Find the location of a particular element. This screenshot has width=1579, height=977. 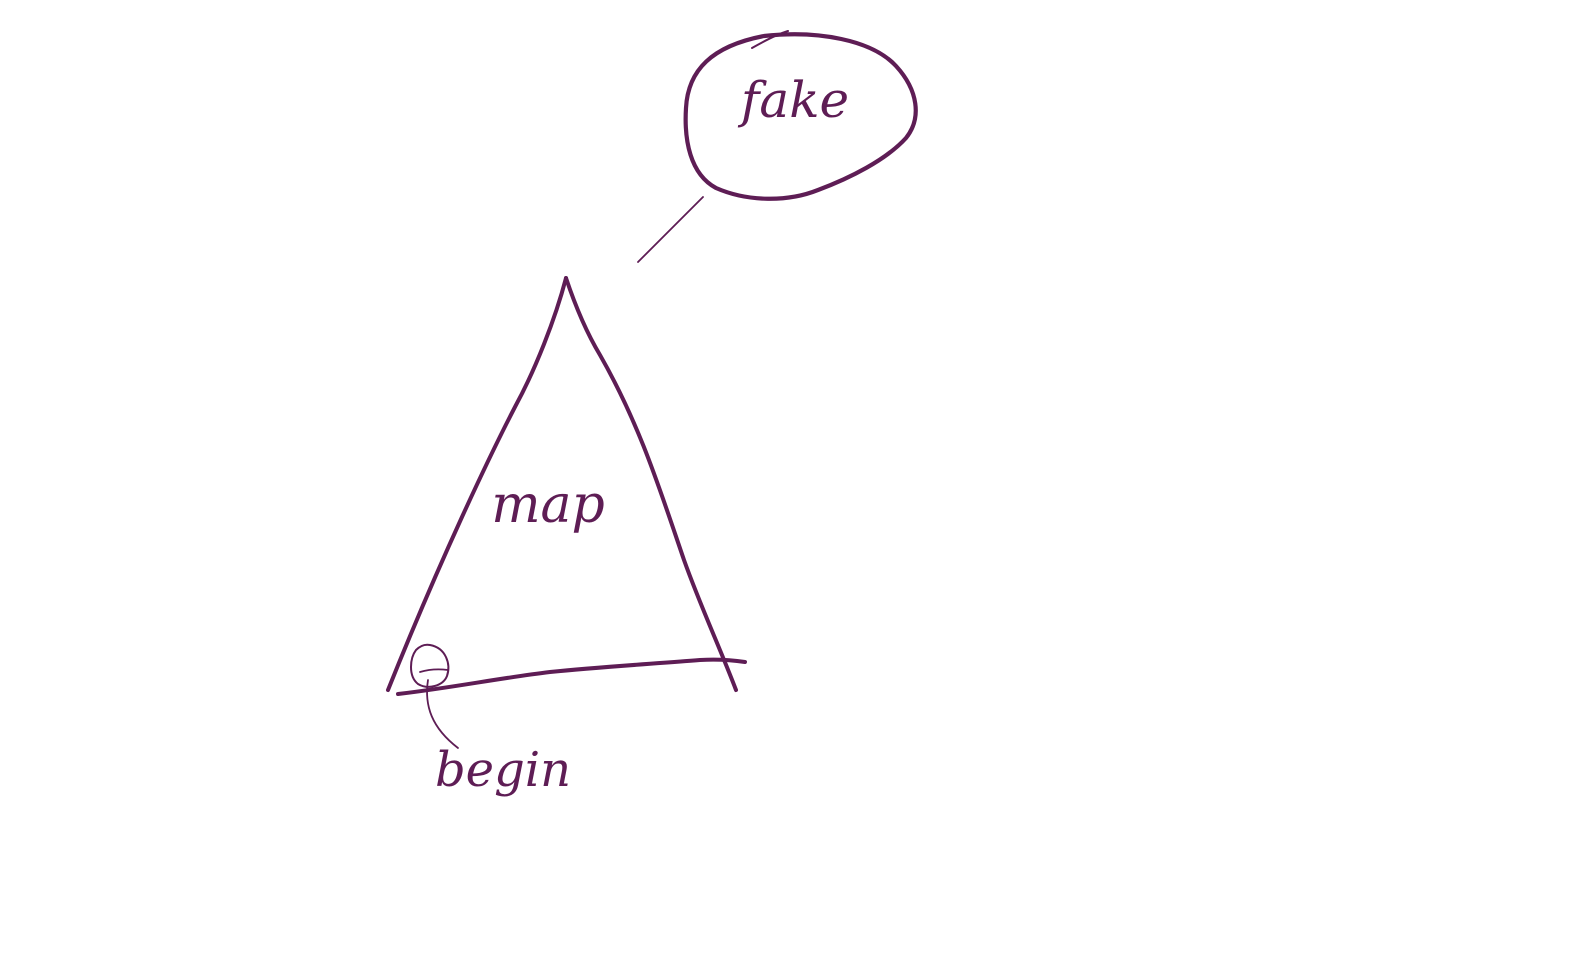

map-triangle-left-side is located at coordinates (477, 484).